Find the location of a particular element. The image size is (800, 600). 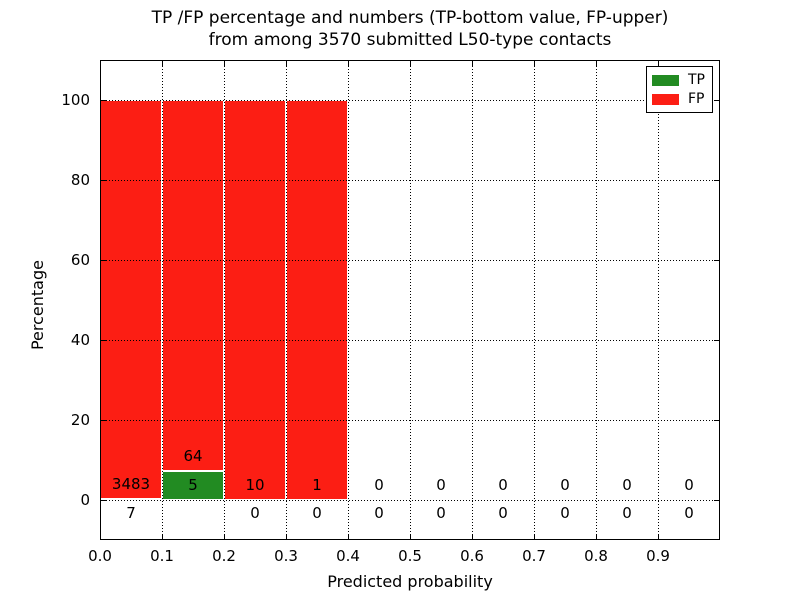

y-tick-label: 100 is located at coordinates (75, 100).